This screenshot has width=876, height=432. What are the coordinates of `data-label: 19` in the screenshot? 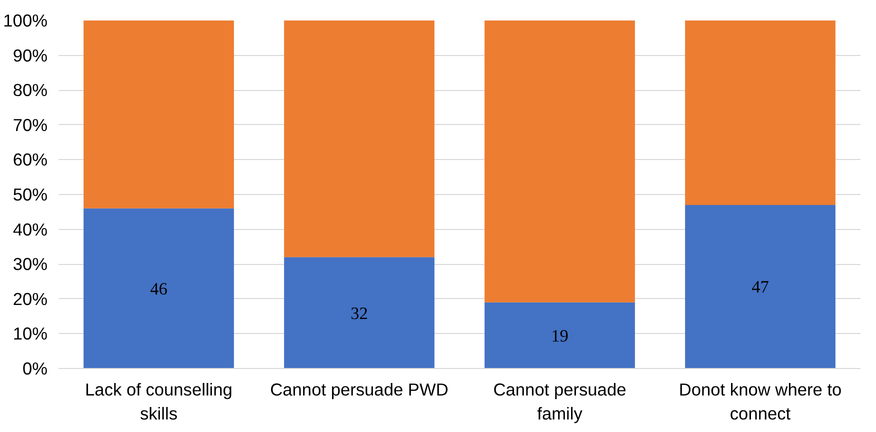 It's located at (559, 336).